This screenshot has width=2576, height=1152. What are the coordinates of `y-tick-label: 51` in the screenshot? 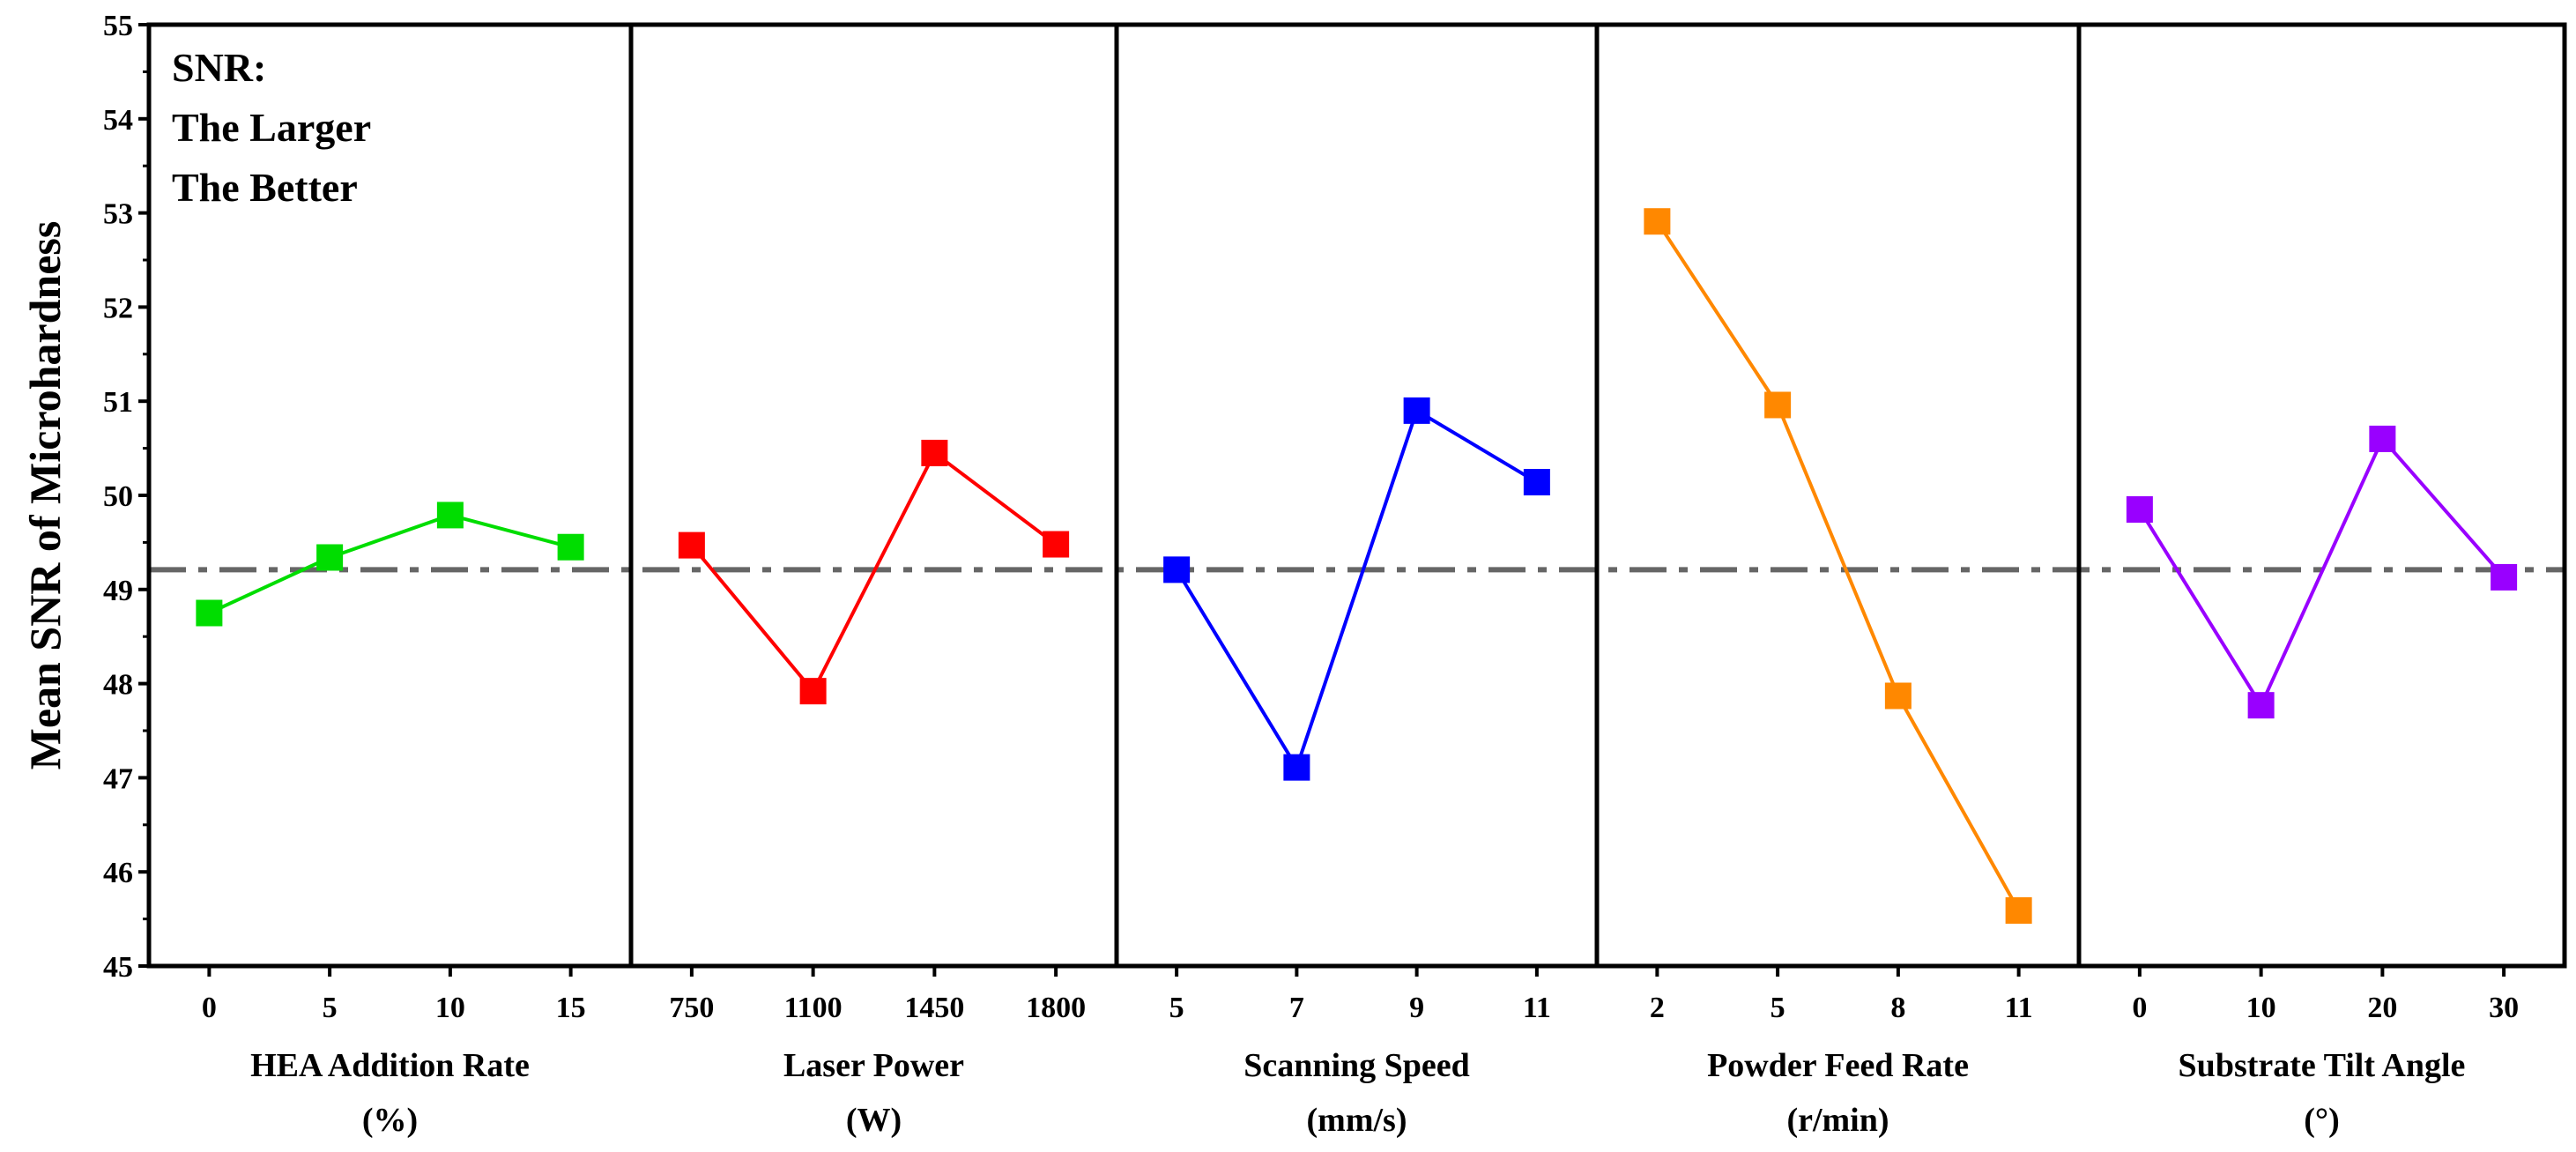 It's located at (118, 402).